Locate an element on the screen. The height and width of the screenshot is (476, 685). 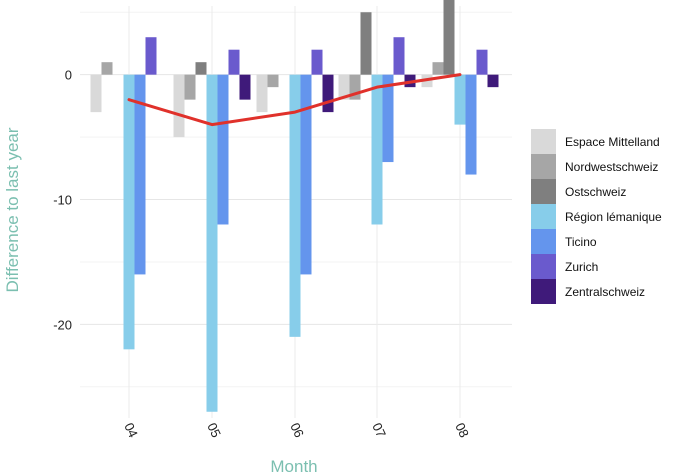
x-axis-title: Month is located at coordinates (293, 466).